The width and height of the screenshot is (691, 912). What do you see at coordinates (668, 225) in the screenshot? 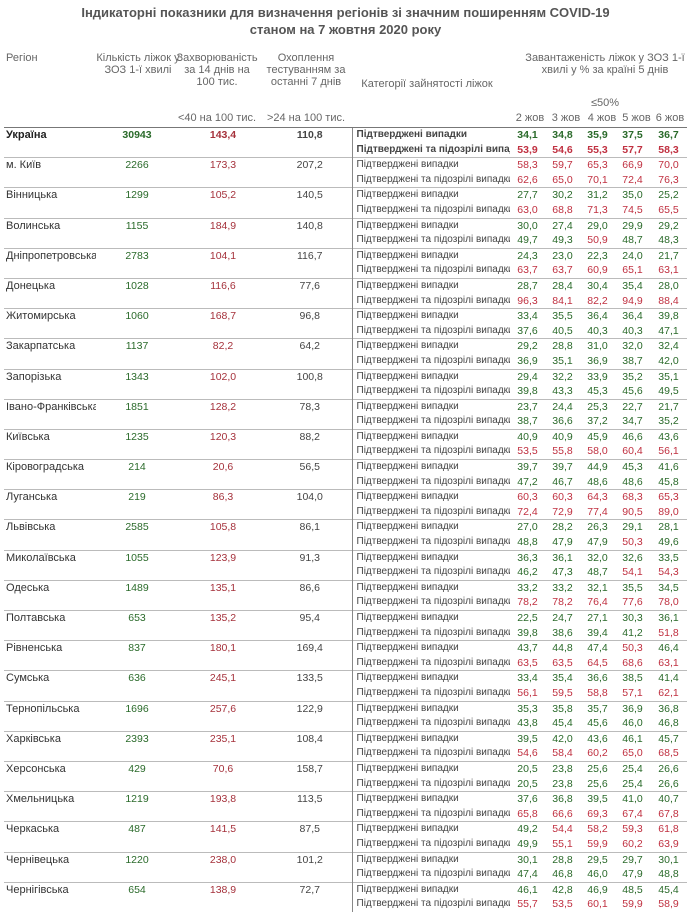
I see `load-confirmed: 29,2` at bounding box center [668, 225].